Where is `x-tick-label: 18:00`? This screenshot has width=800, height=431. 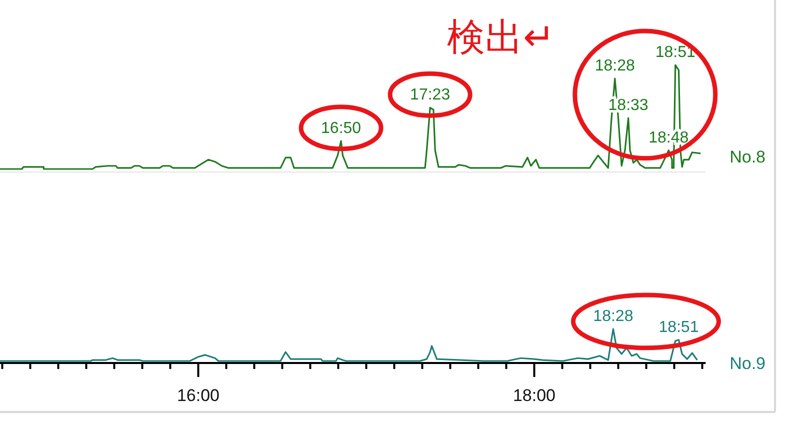
x-tick-label: 18:00 is located at coordinates (534, 395).